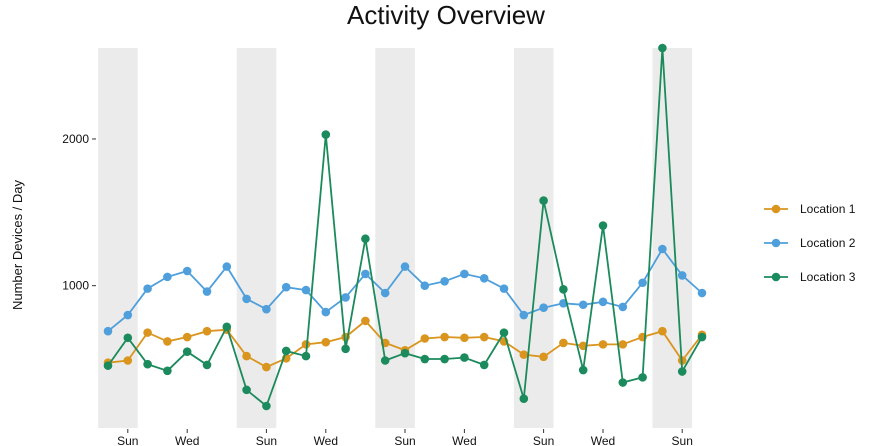  I want to click on chart-title: Activity Overview, so click(446, 15).